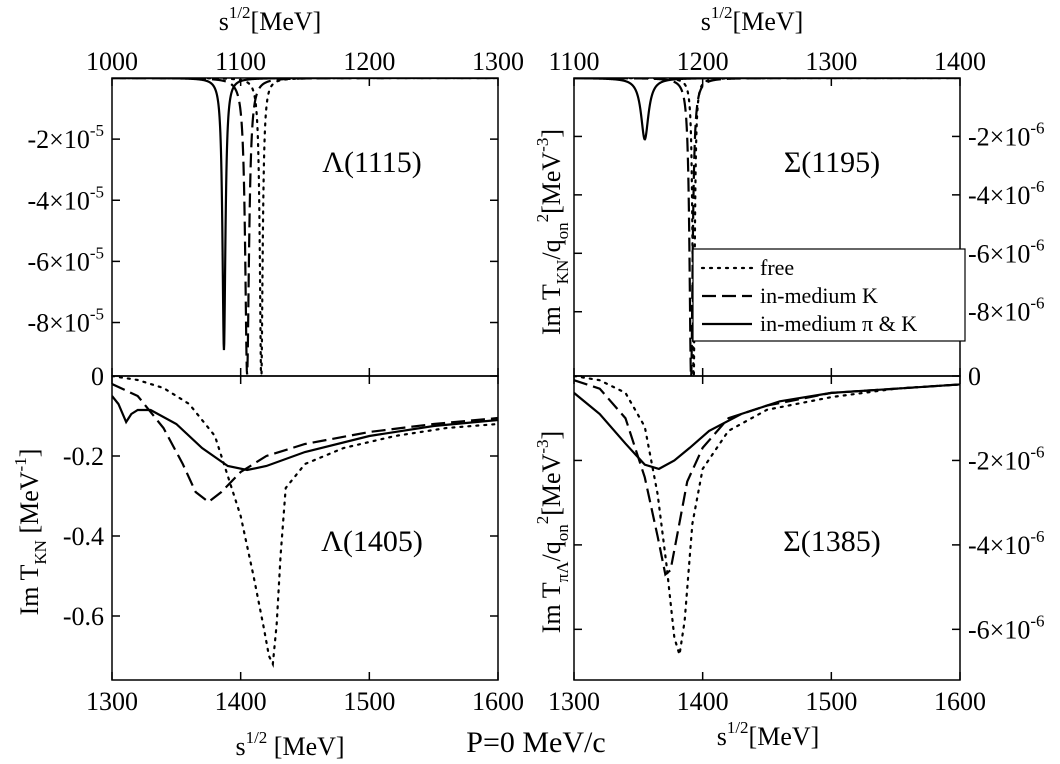 The image size is (1060, 764). Describe the element at coordinates (703, 61) in the screenshot. I see `sigma1195-xtick-label: 1200` at that location.